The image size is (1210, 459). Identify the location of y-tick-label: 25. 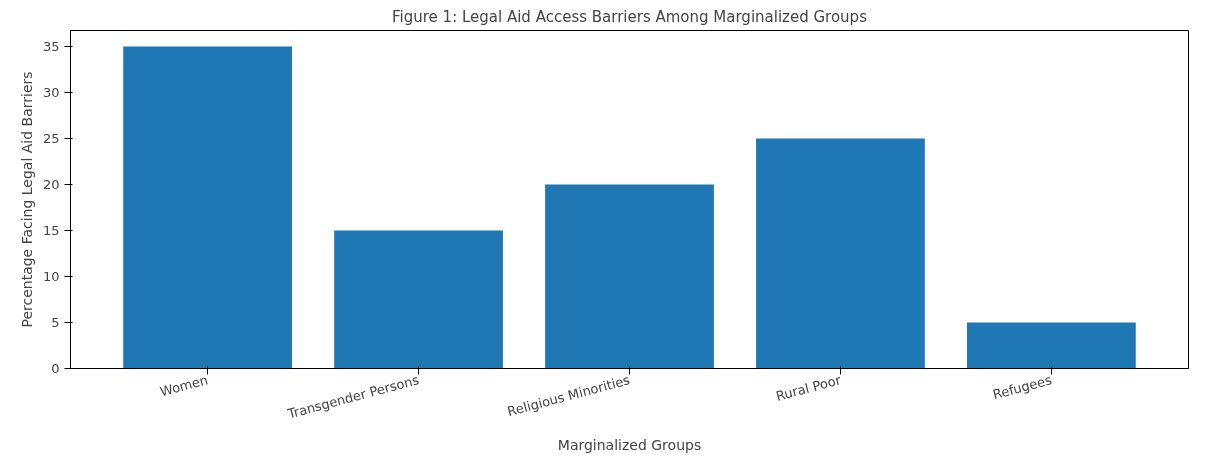
(51, 139).